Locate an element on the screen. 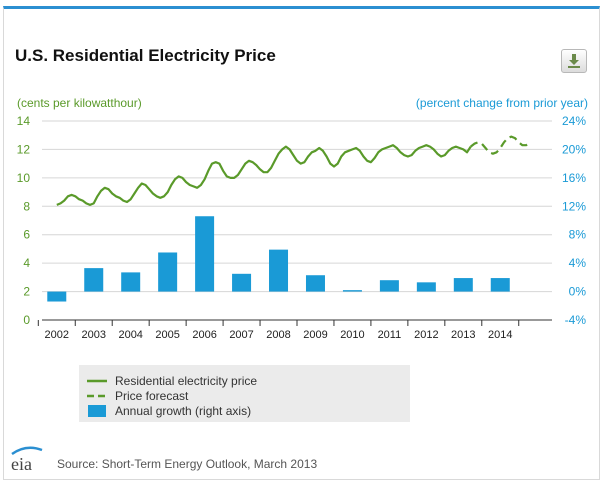 Image resolution: width=604 pixels, height=485 pixels. x-tick-label: 2013 is located at coordinates (463, 335).